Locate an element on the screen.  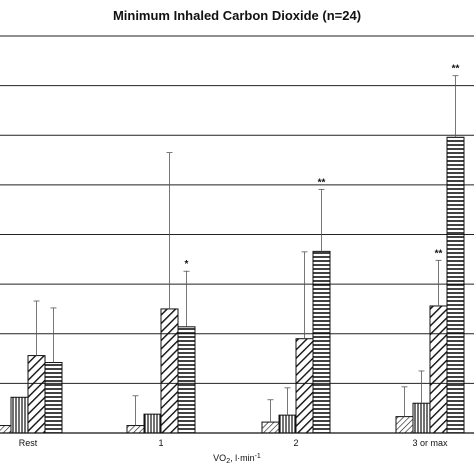
x-axis-label-superscript: -1 is located at coordinates (258, 456).